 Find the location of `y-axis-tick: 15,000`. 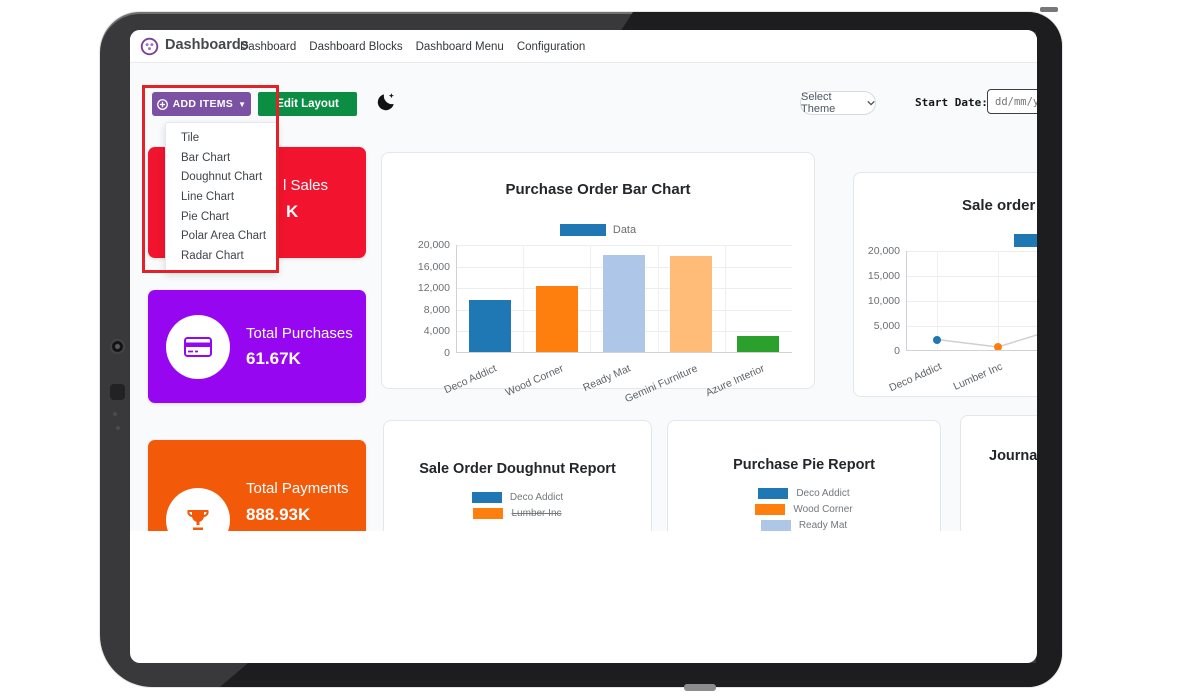

y-axis-tick: 15,000 is located at coordinates (883, 276).